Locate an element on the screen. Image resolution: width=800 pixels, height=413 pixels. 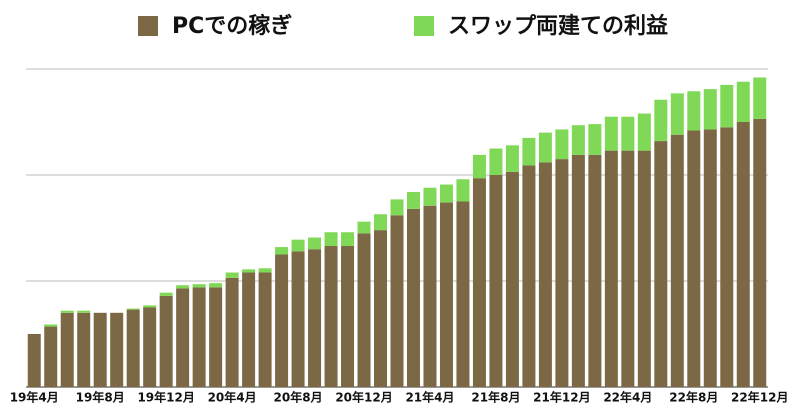
x-tick-label: 19年4月 is located at coordinates (34, 397).